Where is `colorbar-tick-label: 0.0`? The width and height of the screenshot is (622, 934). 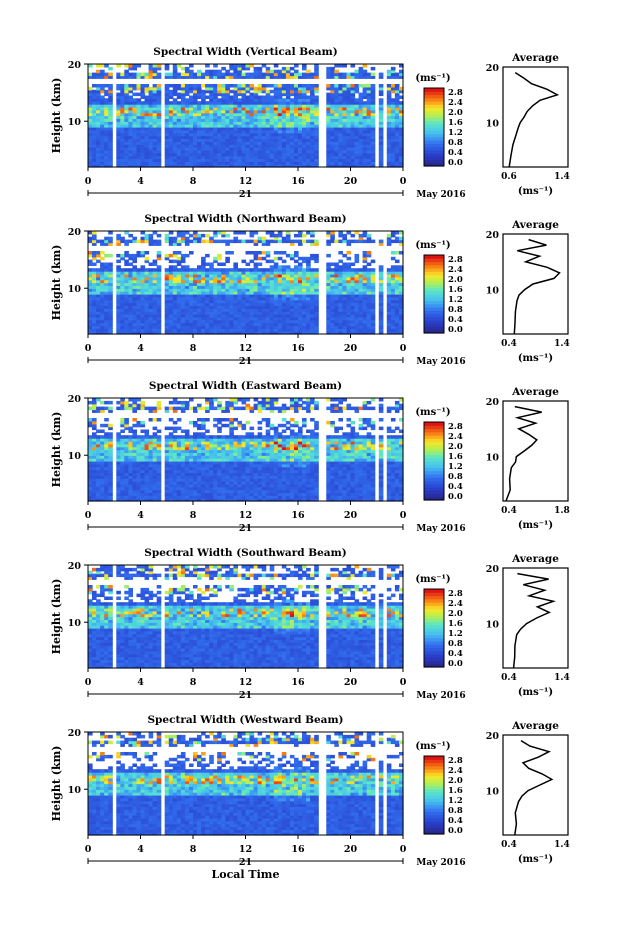
colorbar-tick-label: 0.0 is located at coordinates (455, 163).